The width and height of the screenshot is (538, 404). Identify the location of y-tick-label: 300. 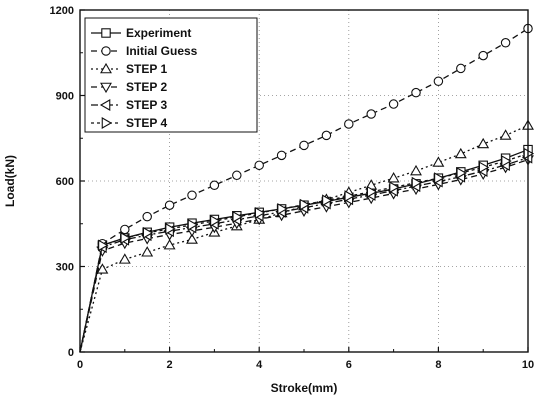
(65, 268).